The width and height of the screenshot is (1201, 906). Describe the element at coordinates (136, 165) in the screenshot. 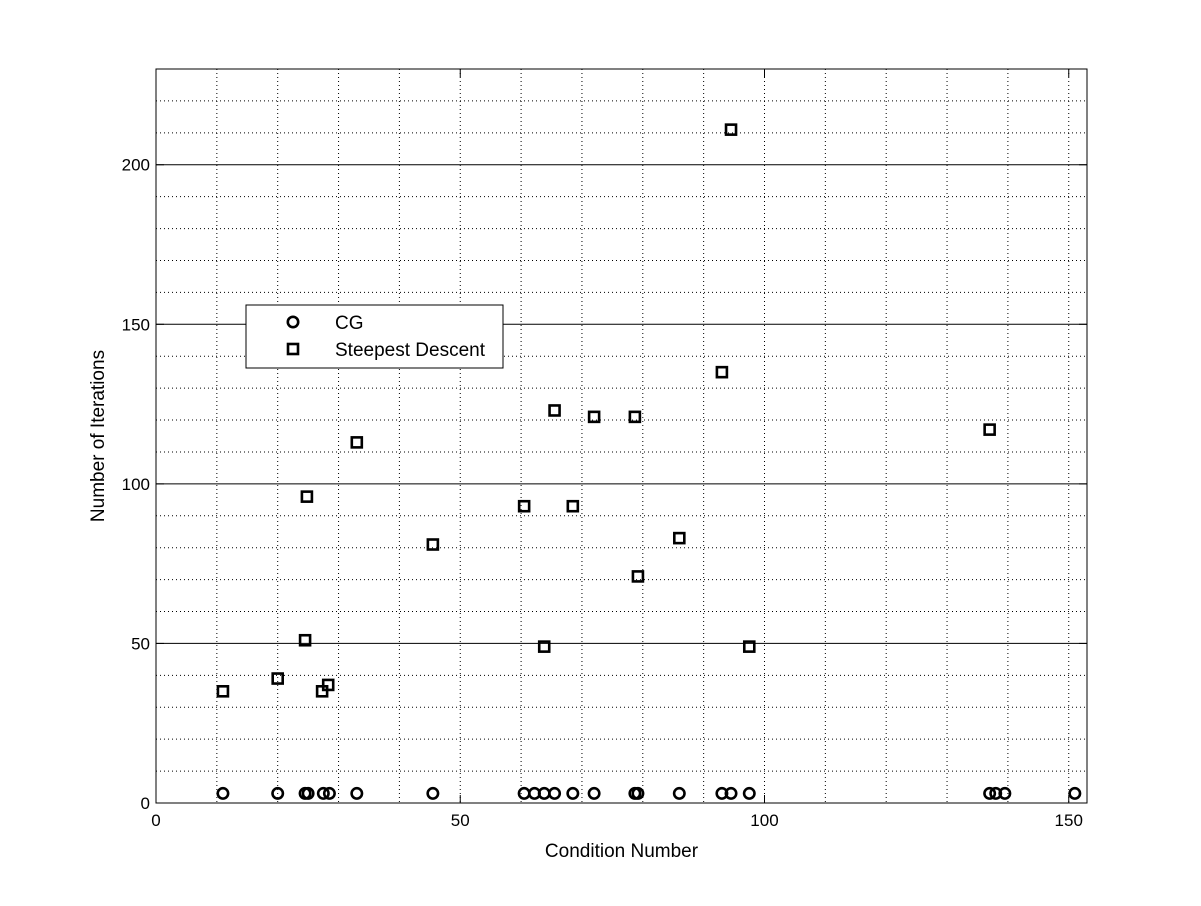

I see `y-tick-label: 200` at that location.